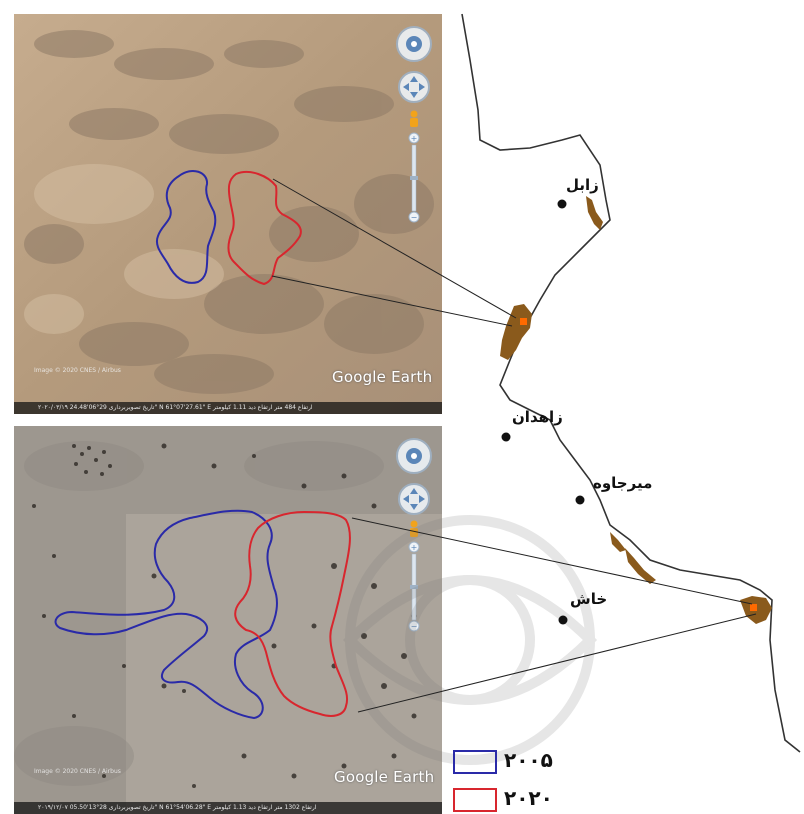  What do you see at coordinates (475, 762) in the screenshot?
I see `legend-swatch-2005` at bounding box center [475, 762].